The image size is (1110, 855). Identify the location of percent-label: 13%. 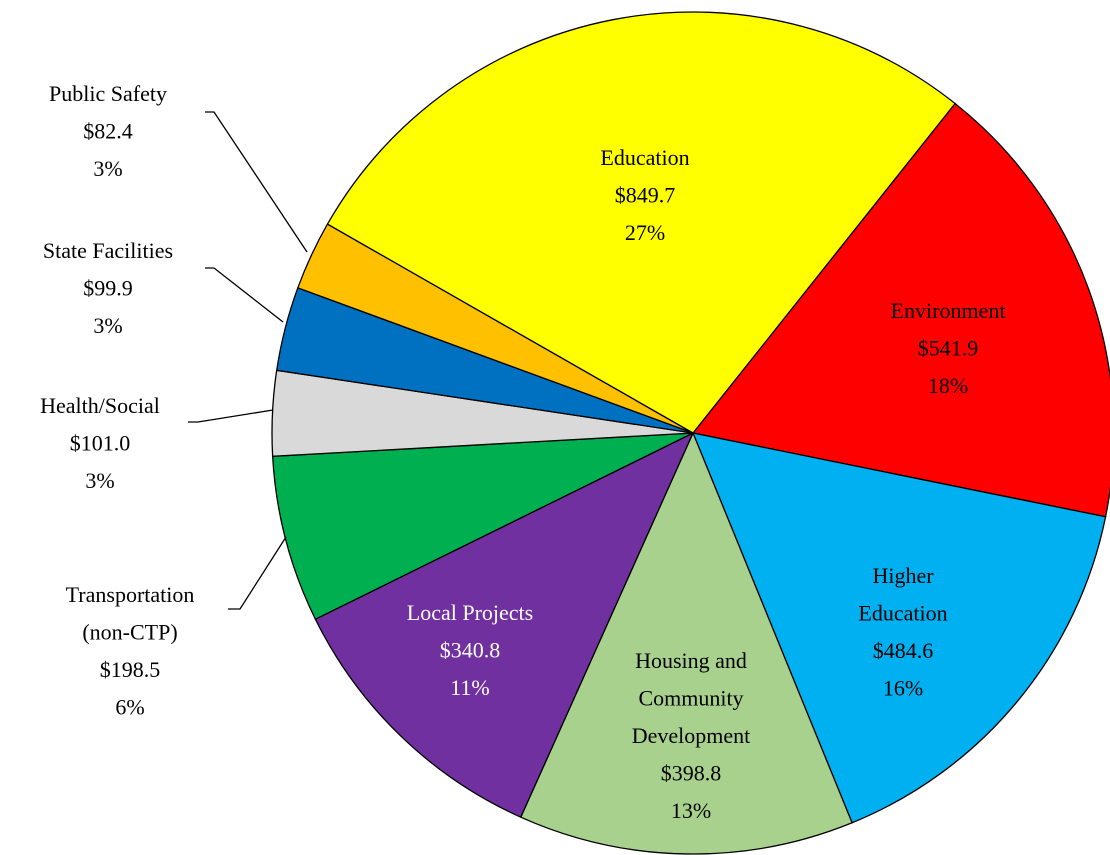
(691, 810).